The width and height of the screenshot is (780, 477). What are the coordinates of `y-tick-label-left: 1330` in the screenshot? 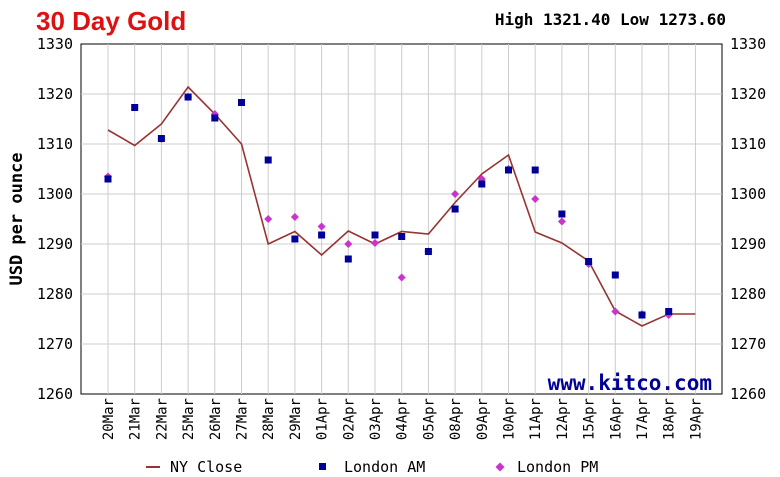 It's located at (55, 44).